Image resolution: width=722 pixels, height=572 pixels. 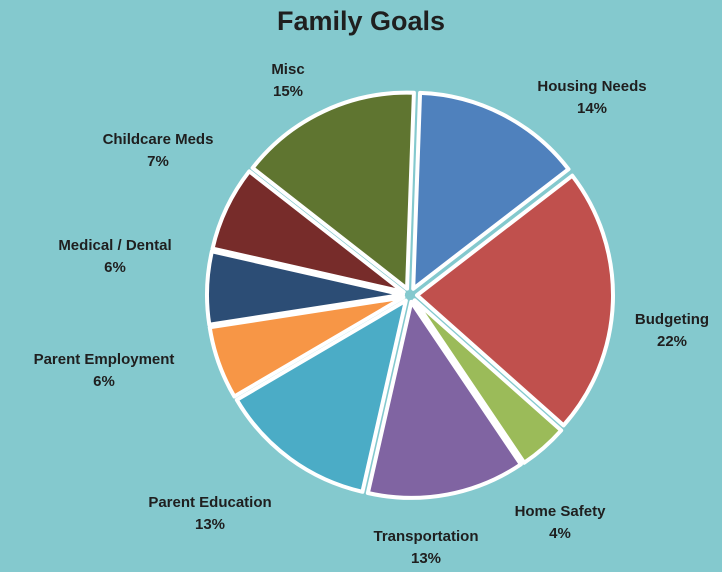 I want to click on slice-percent-transportation: 13%, so click(x=426, y=558).